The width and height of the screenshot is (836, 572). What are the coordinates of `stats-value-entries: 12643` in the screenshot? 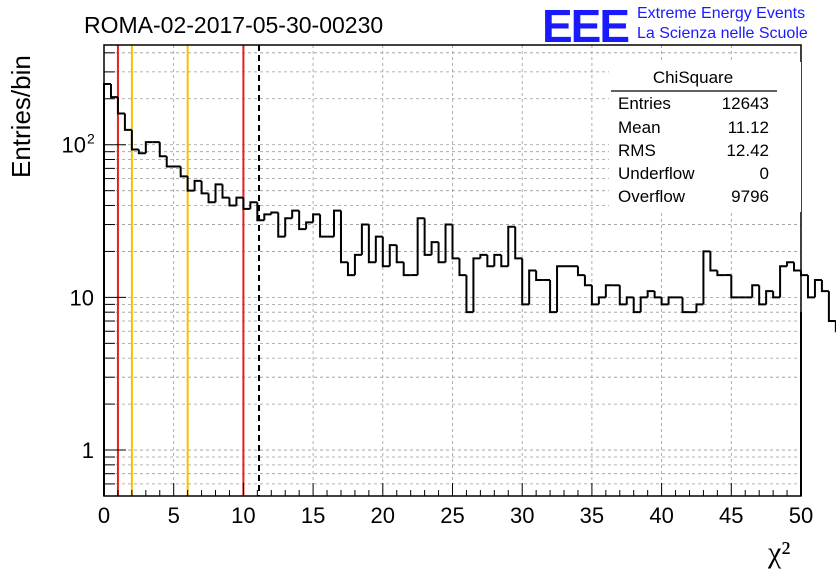 It's located at (745, 103).